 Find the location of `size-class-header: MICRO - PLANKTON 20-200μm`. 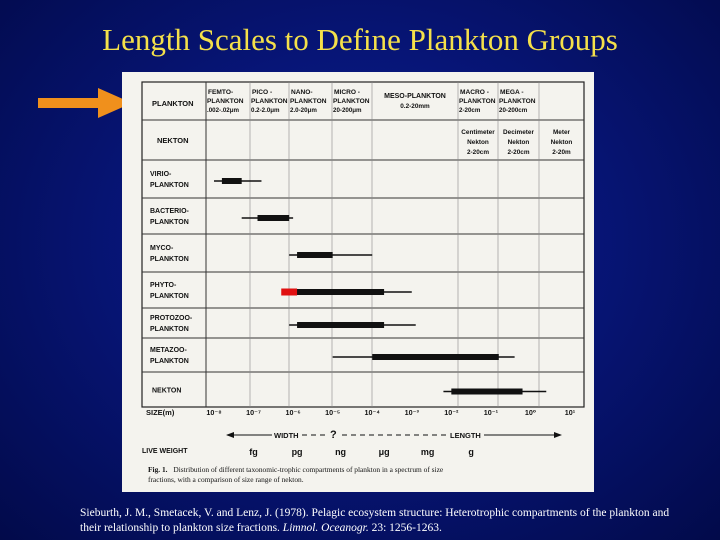

size-class-header: MICRO - PLANKTON 20-200μm is located at coordinates (351, 101).